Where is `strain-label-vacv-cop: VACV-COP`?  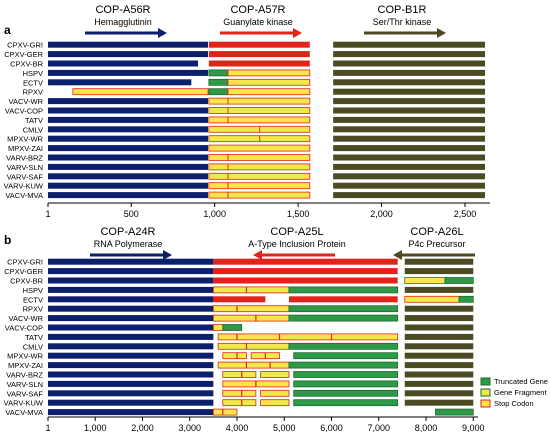 strain-label-vacv-cop: VACV-COP is located at coordinates (24, 328).